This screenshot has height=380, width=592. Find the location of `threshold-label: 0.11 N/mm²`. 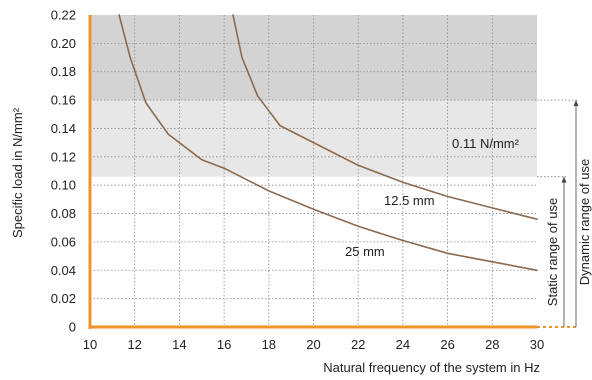

threshold-label: 0.11 N/mm² is located at coordinates (486, 143).